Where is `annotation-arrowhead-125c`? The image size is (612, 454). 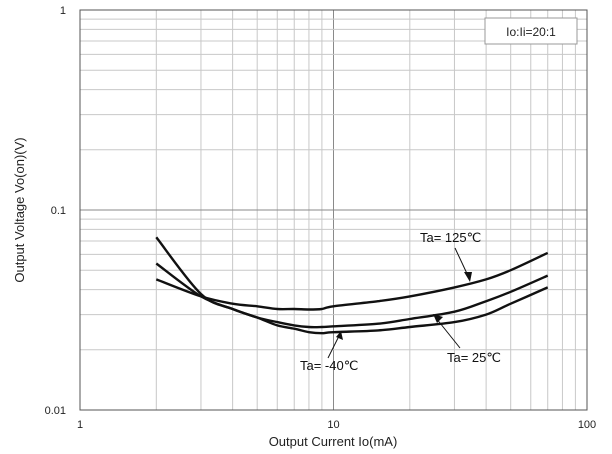 annotation-arrowhead-125c is located at coordinates (468, 277).